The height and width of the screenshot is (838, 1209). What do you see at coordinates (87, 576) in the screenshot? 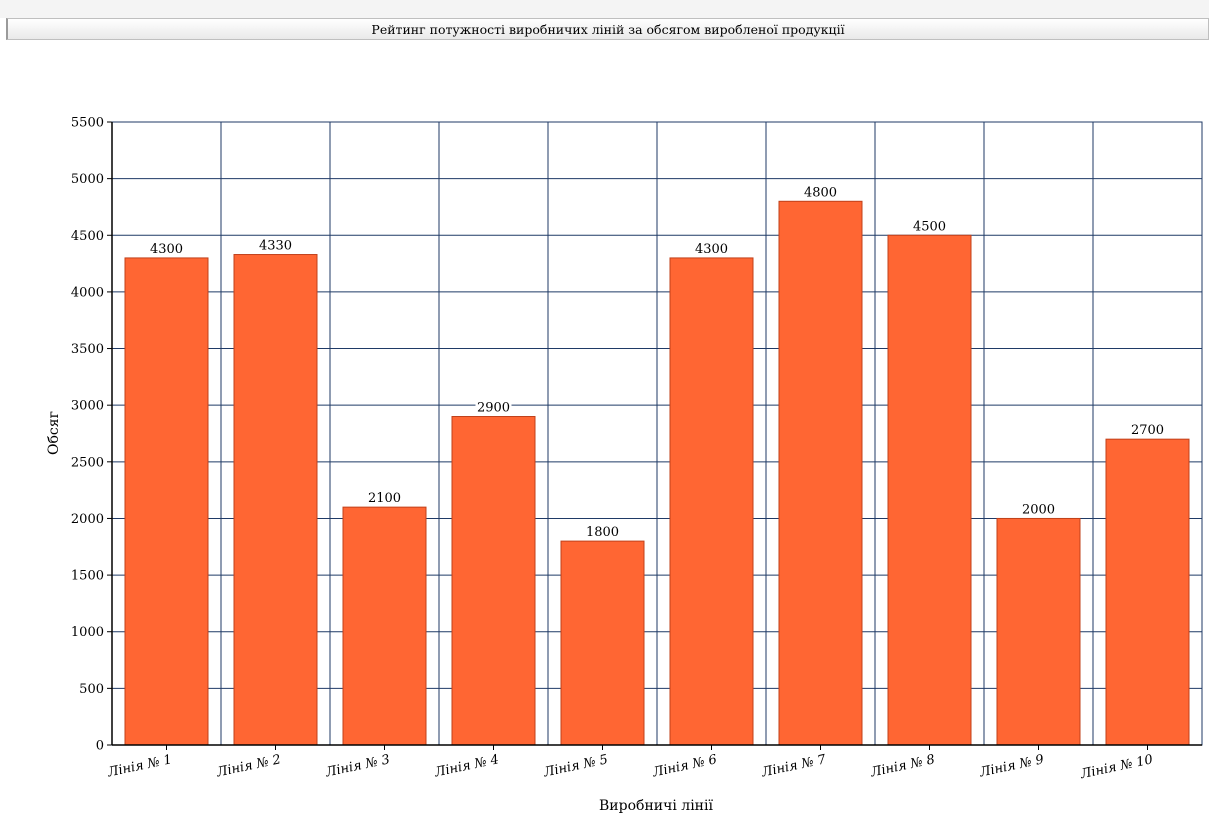
I see `y-tick-label: 1500` at bounding box center [87, 576].